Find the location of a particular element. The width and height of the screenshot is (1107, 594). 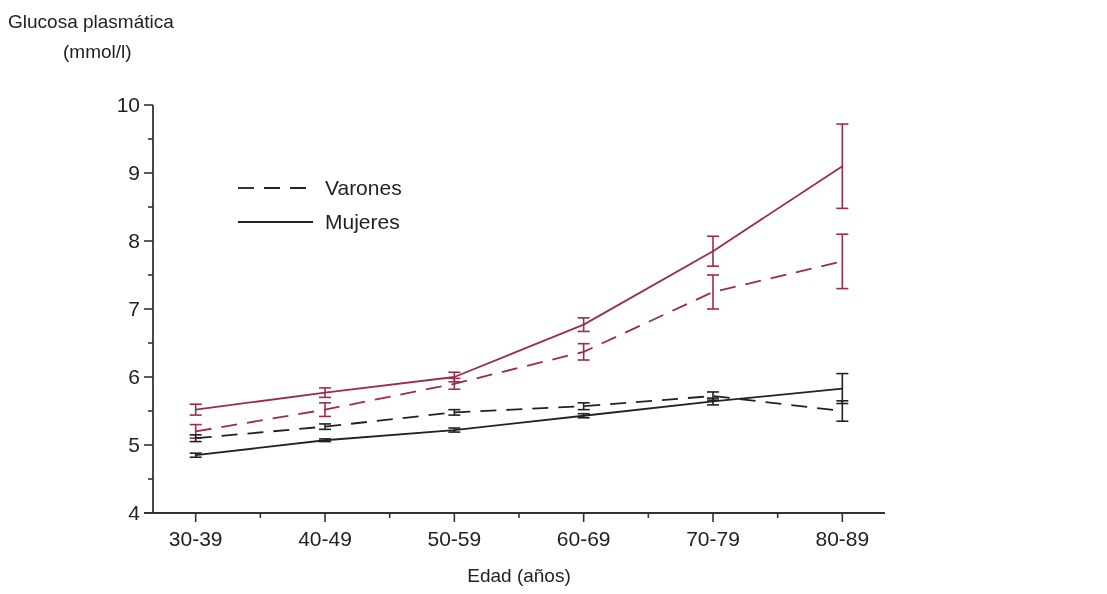

y-tick-label: 4 is located at coordinates (134, 513).